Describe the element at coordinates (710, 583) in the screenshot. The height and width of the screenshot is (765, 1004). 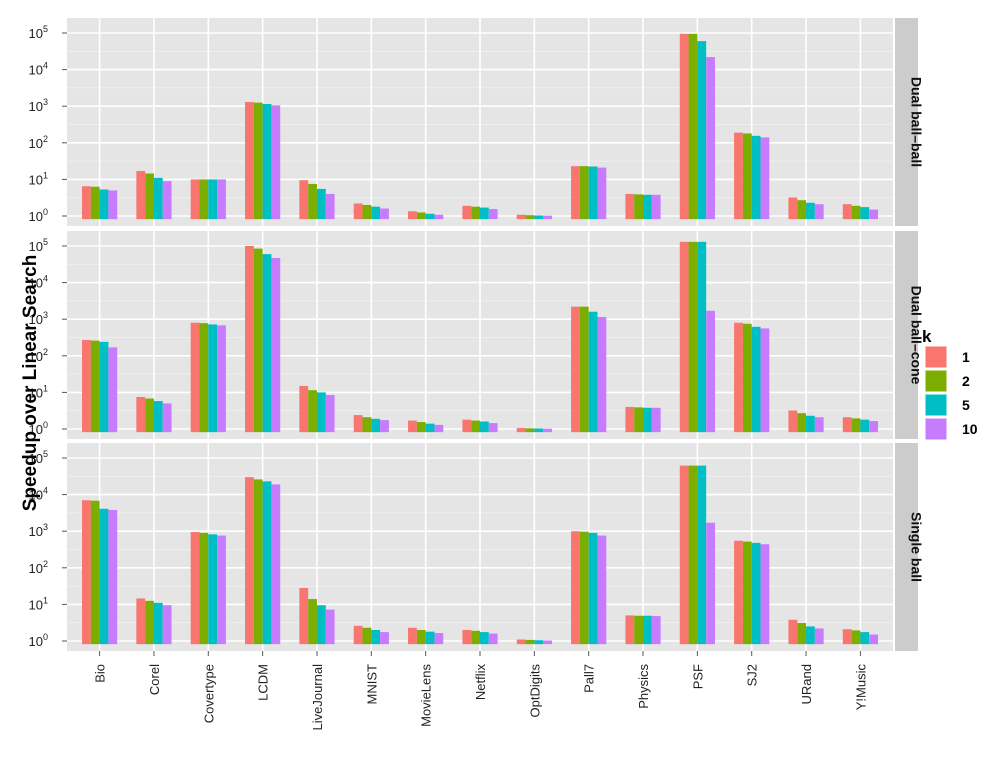
I see `bar-psf-k10` at that location.